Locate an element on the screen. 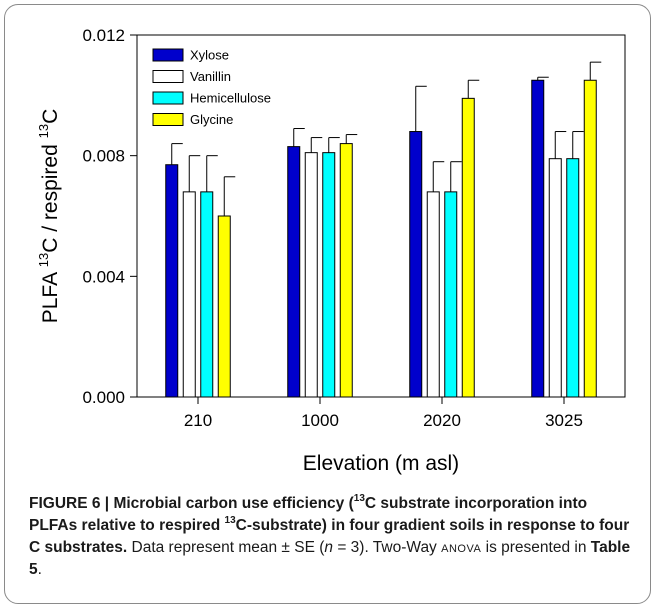 Image resolution: width=657 pixels, height=610 pixels. y-tick-label: 0.004 is located at coordinates (103, 276).